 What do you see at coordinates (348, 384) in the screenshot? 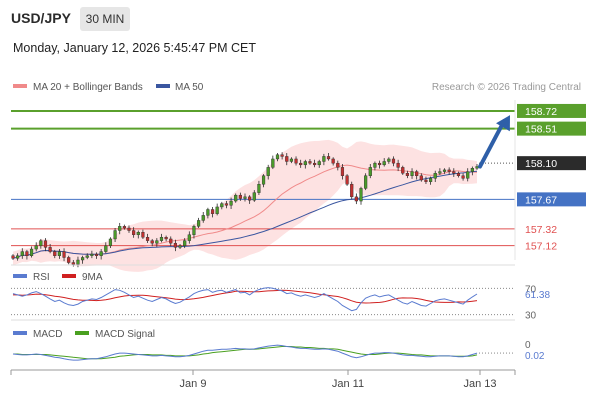
I see `x-tick-label: Jan 11` at bounding box center [348, 384].